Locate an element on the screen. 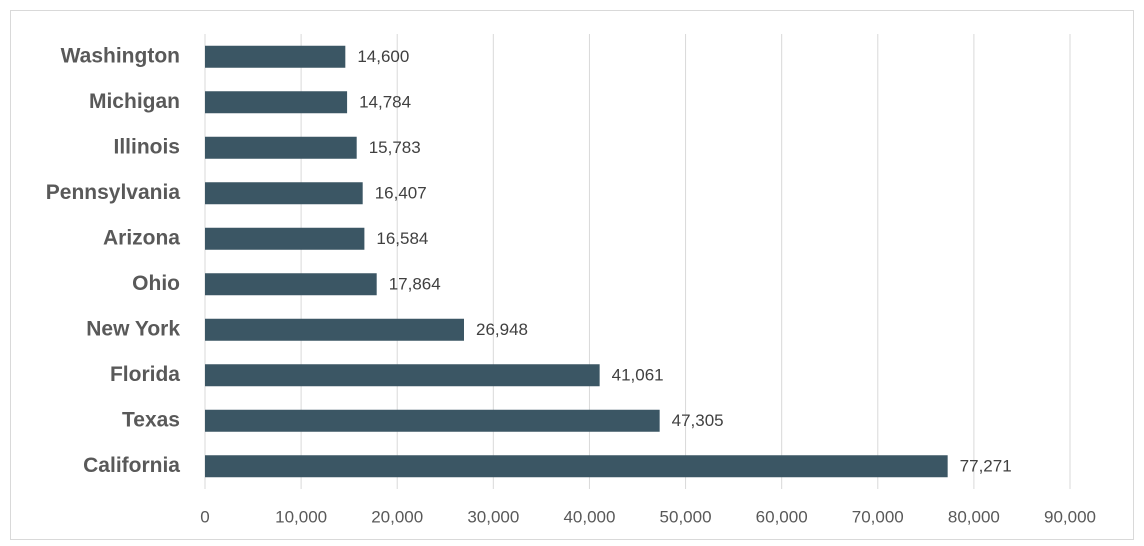  y-tick-label: Washington is located at coordinates (120, 55).